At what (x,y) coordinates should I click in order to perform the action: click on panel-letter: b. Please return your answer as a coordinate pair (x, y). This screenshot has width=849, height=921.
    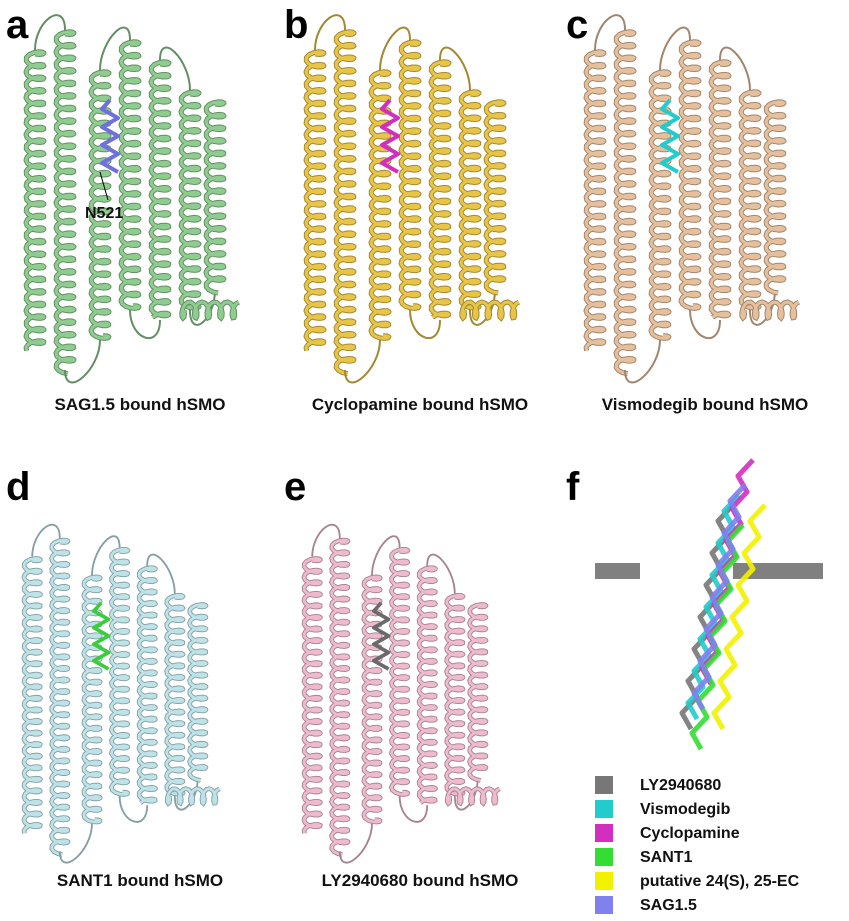
    Looking at the image, I should click on (296, 25).